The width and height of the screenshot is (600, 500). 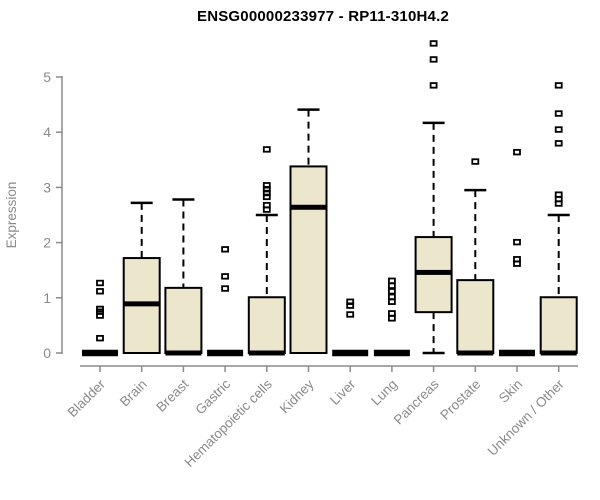 I want to click on x-tick-label: Pancreas, so click(x=416, y=401).